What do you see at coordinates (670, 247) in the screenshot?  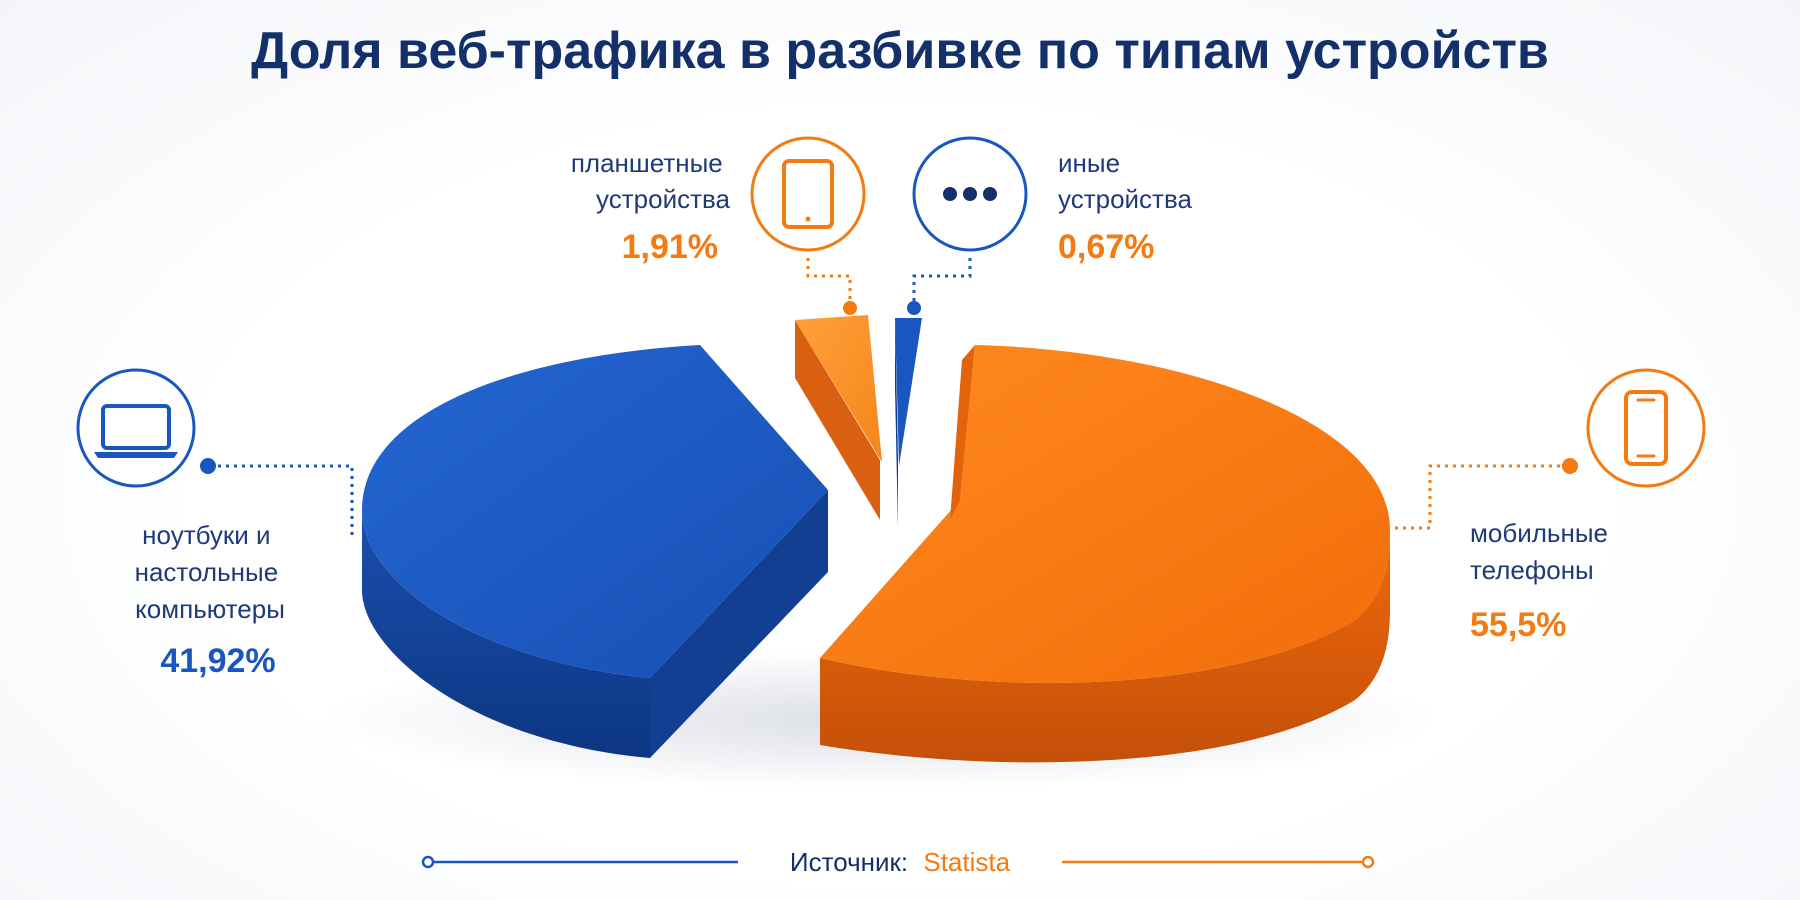 I see `value-tablets: 1,91%` at bounding box center [670, 247].